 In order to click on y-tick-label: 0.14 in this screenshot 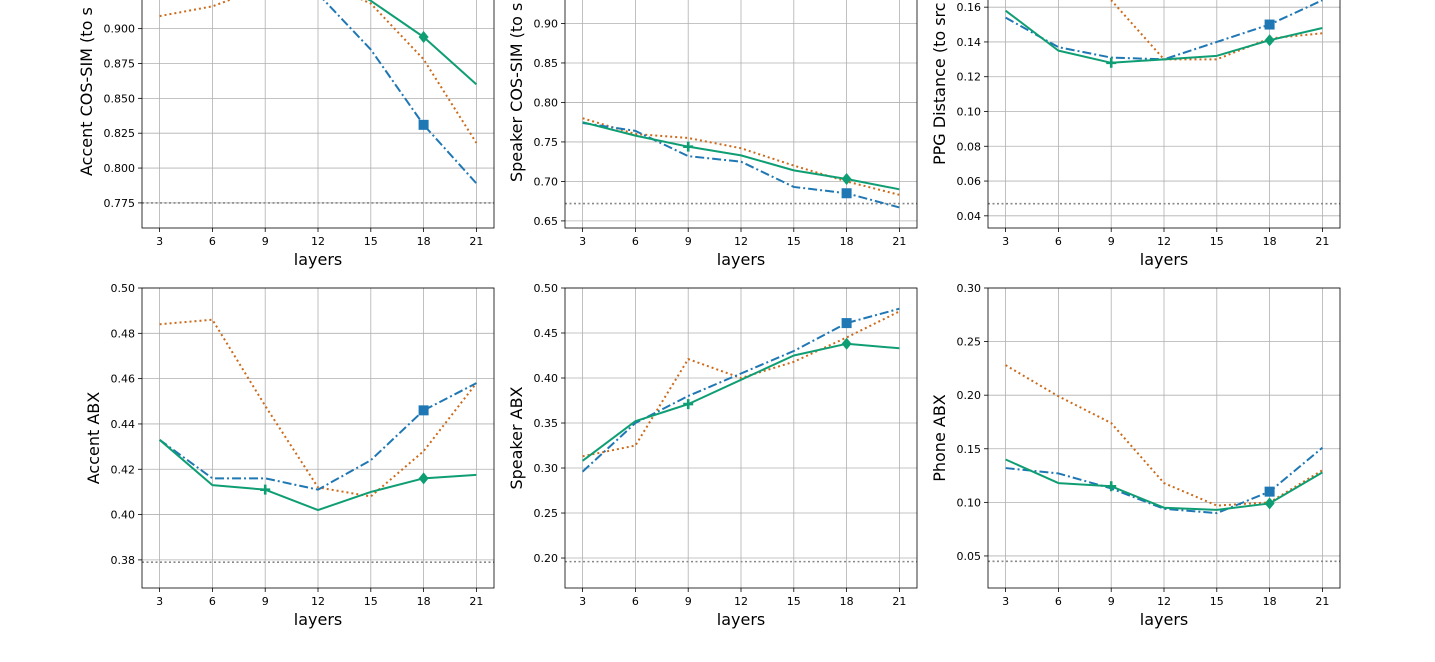, I will do `click(969, 42)`.